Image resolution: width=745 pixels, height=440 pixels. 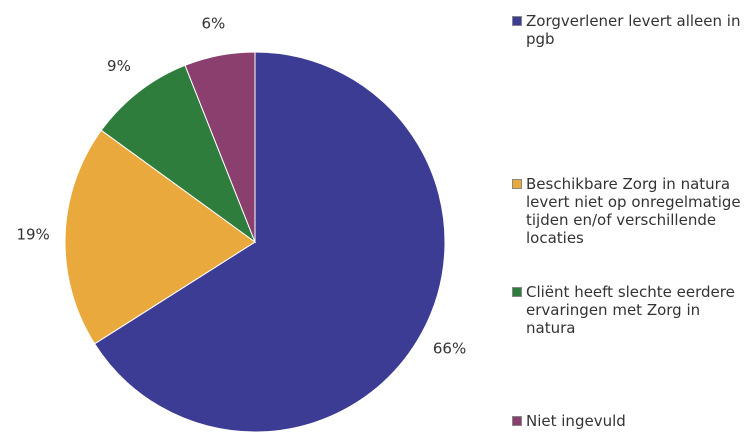 What do you see at coordinates (214, 23) in the screenshot?
I see `data-label: 6%` at bounding box center [214, 23].